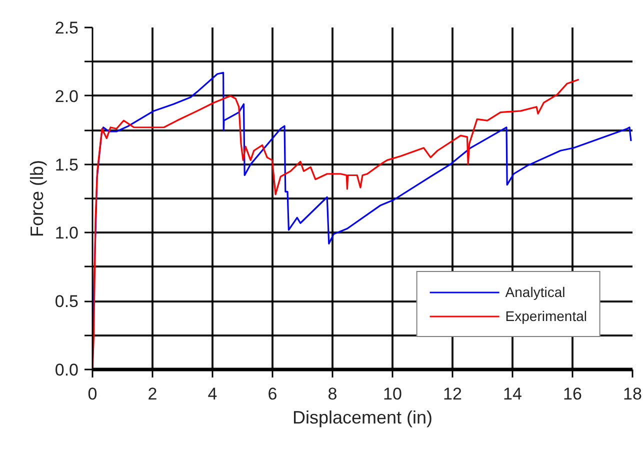  I want to click on y-tick-label: 2.0, so click(66, 96).